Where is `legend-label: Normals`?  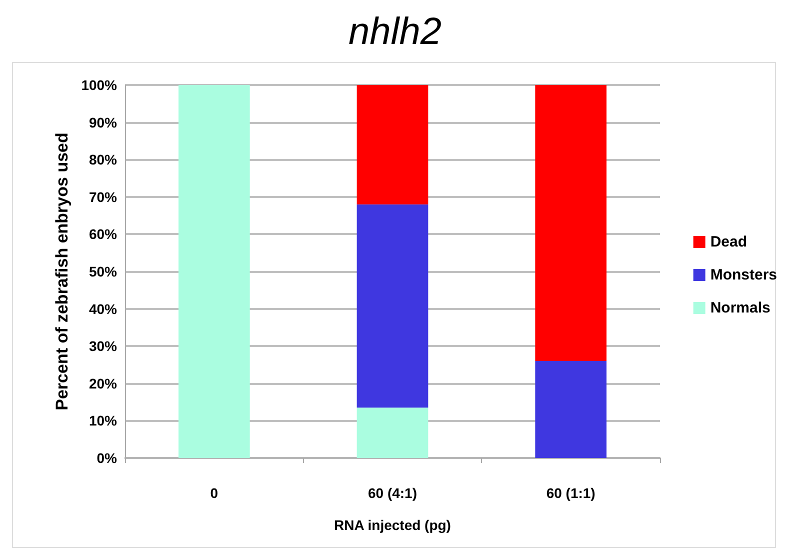 legend-label: Normals is located at coordinates (740, 308).